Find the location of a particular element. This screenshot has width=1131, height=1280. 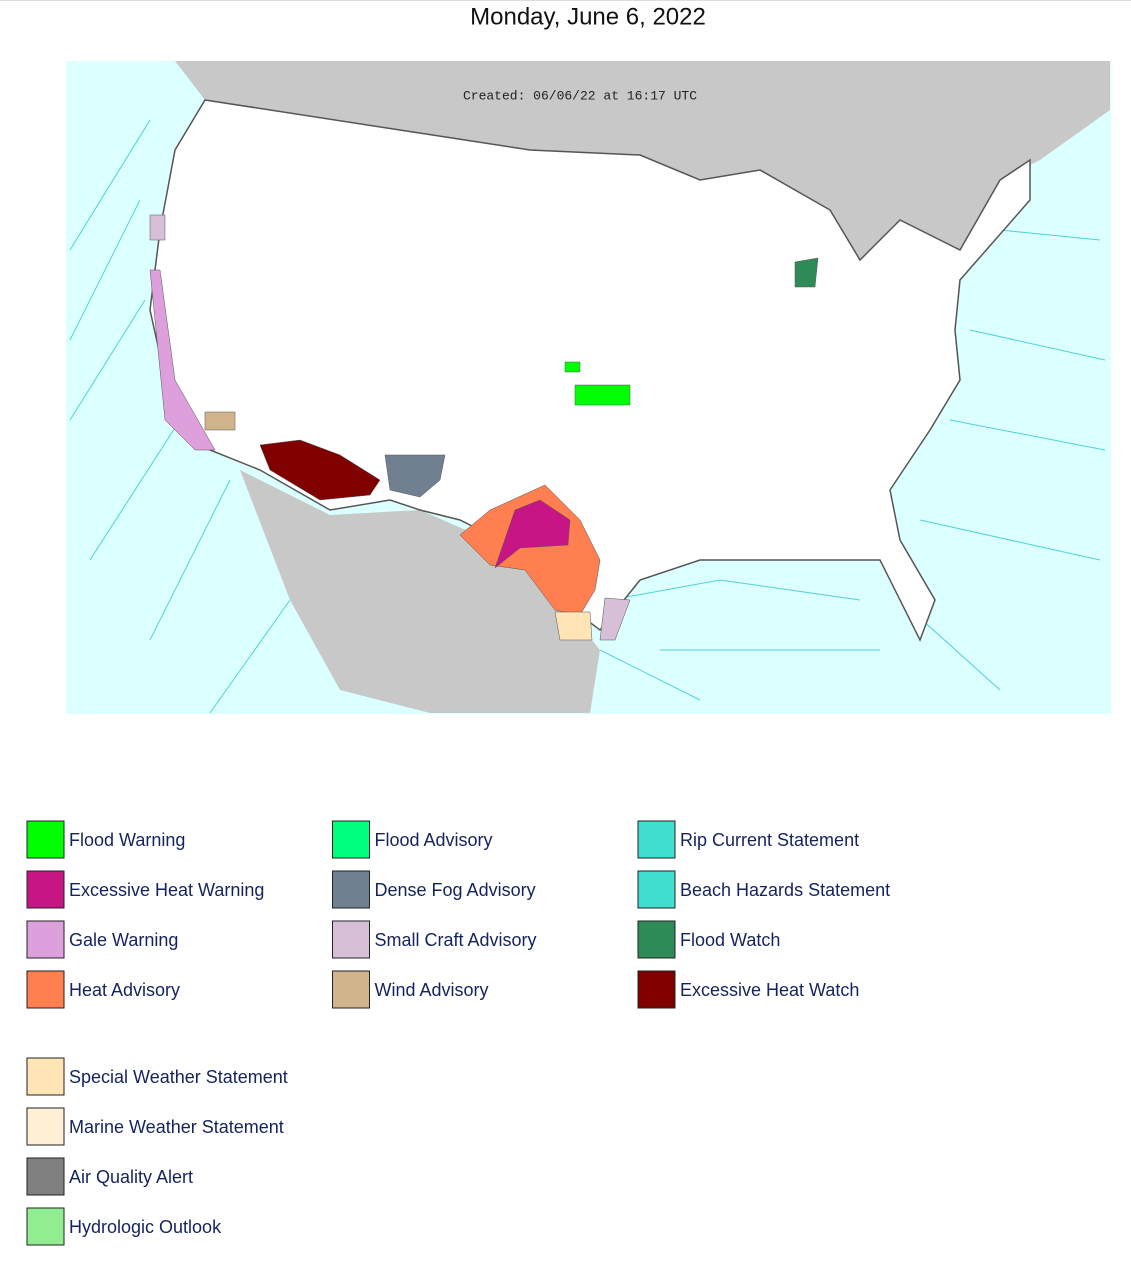

created-stamp: Created: 06/06/22 at 16:17 UTC is located at coordinates (580, 95).